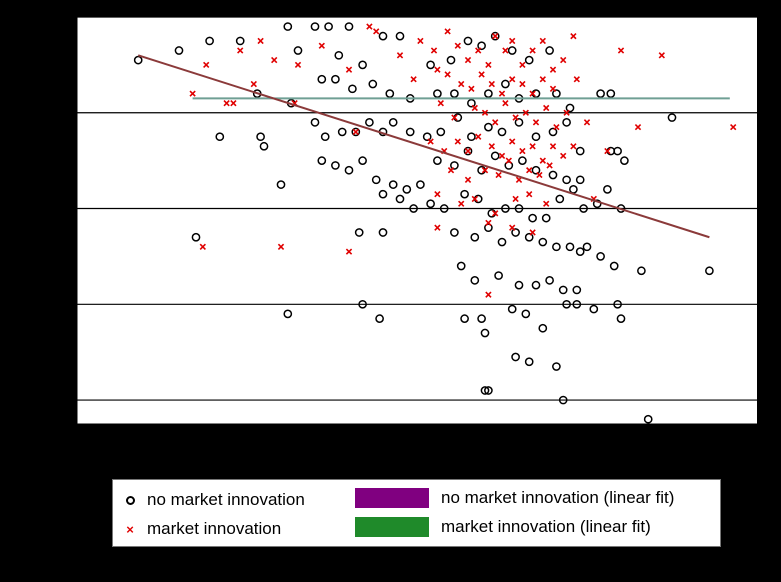 The height and width of the screenshot is (582, 781). I want to click on y-tick-label: .8, so click(61, 113).